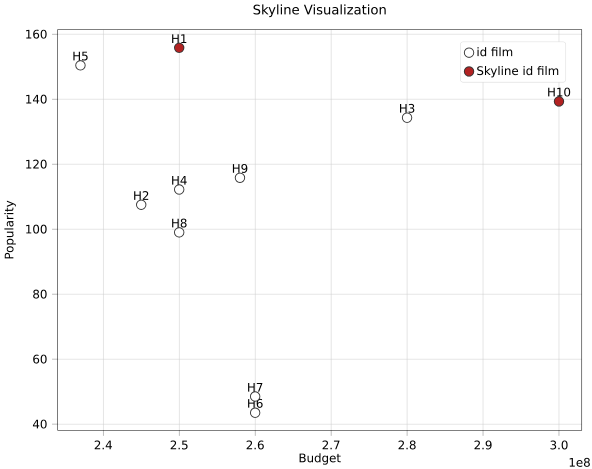 The width and height of the screenshot is (592, 469). Describe the element at coordinates (483, 445) in the screenshot. I see `x-tick-label: 2.9` at that location.